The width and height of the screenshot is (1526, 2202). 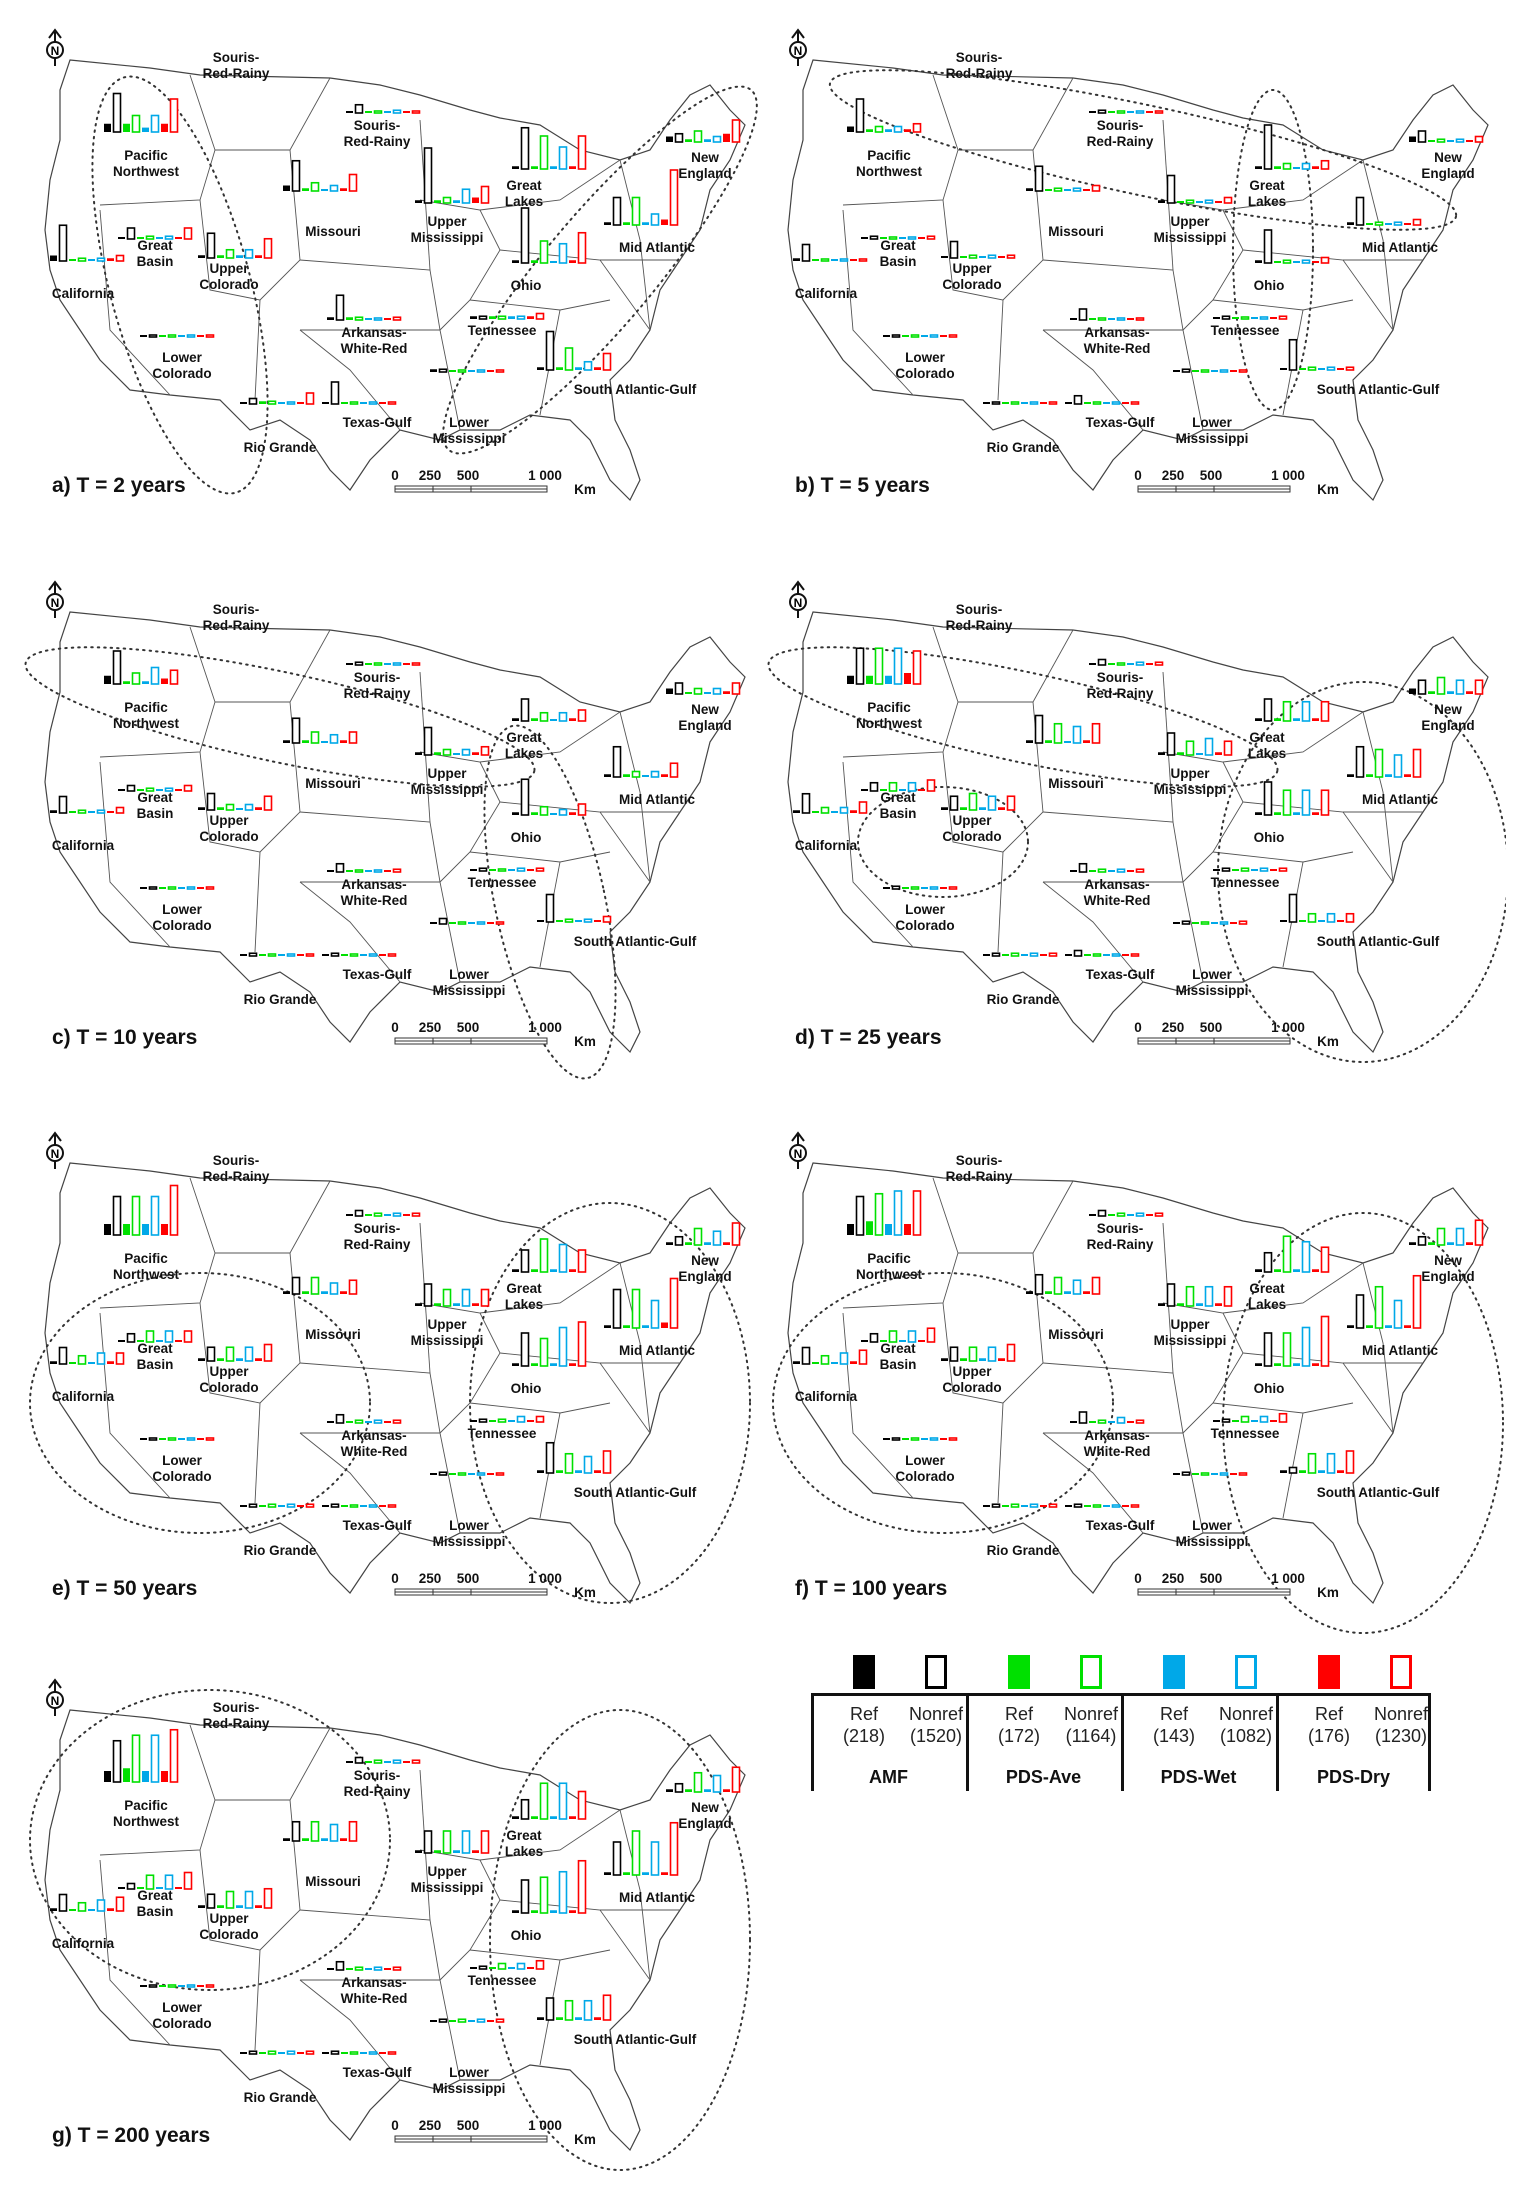 I want to click on region-label-line: Mid Atlantic, so click(x=657, y=247).